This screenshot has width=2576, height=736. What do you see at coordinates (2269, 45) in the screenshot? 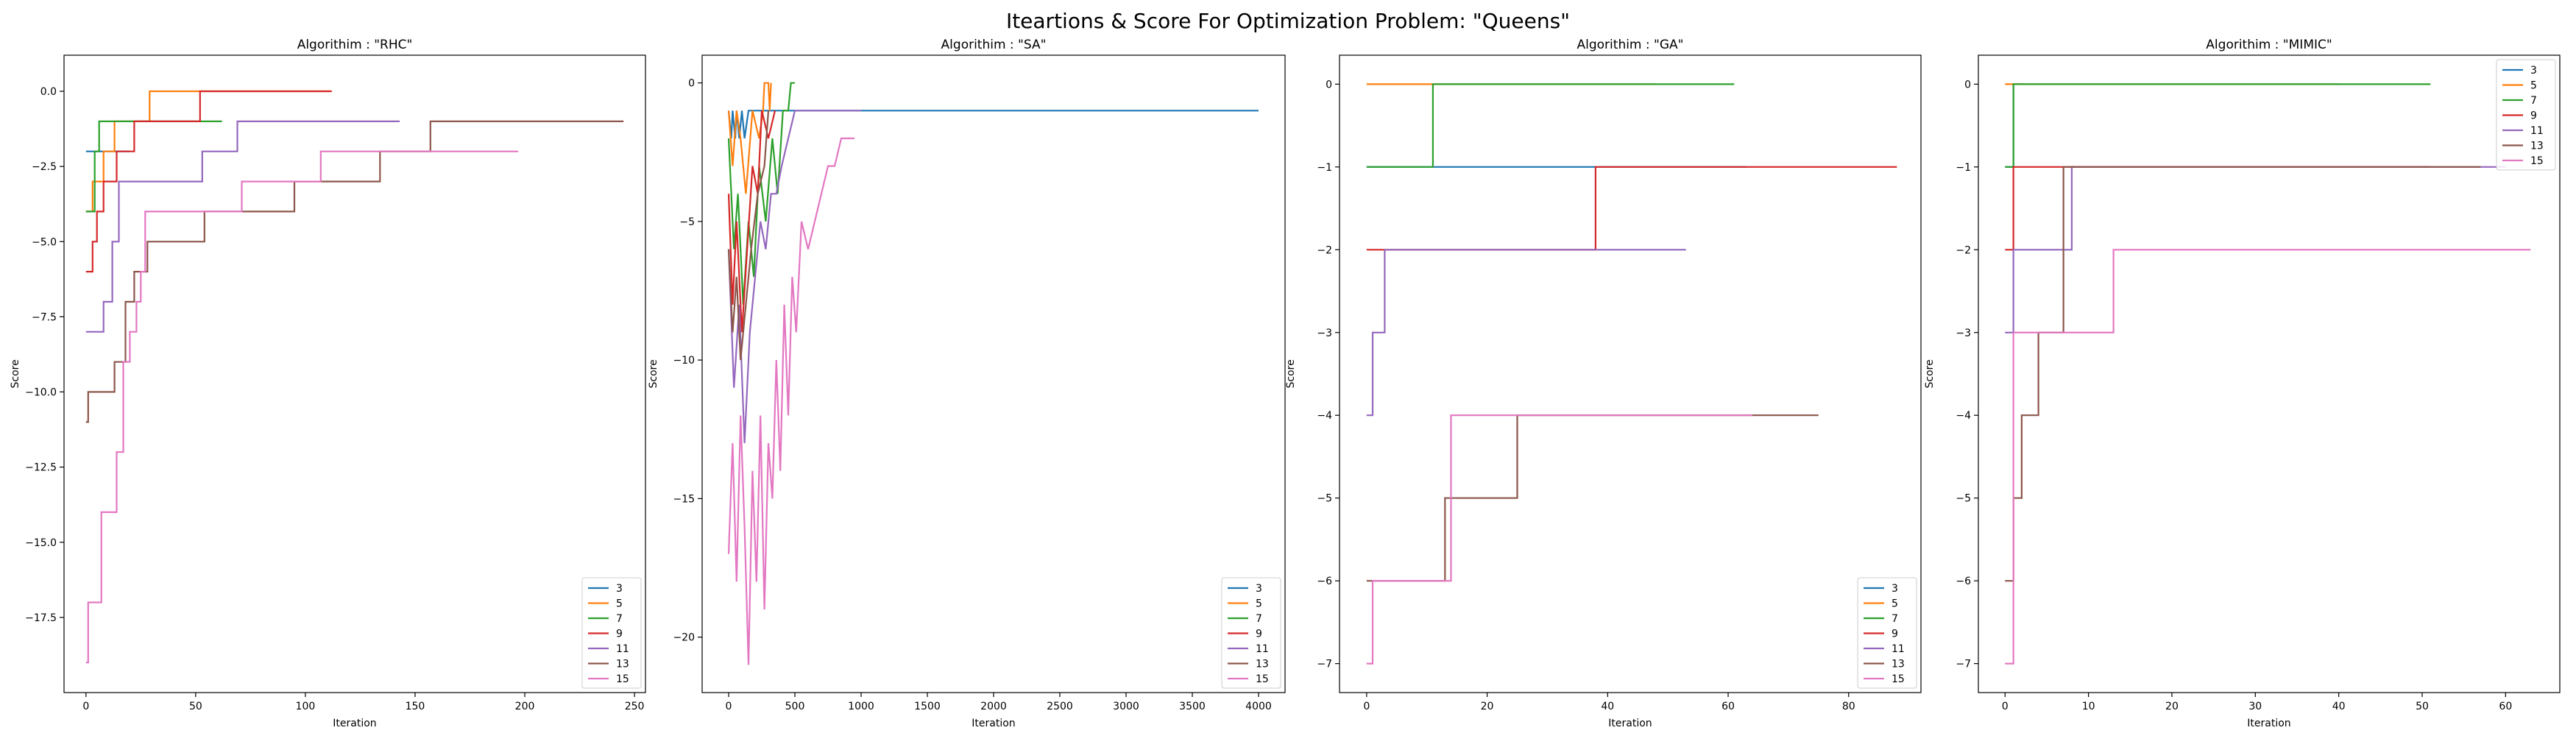
I see `subplot-title: Algorithim : "MIMIC"` at bounding box center [2269, 45].